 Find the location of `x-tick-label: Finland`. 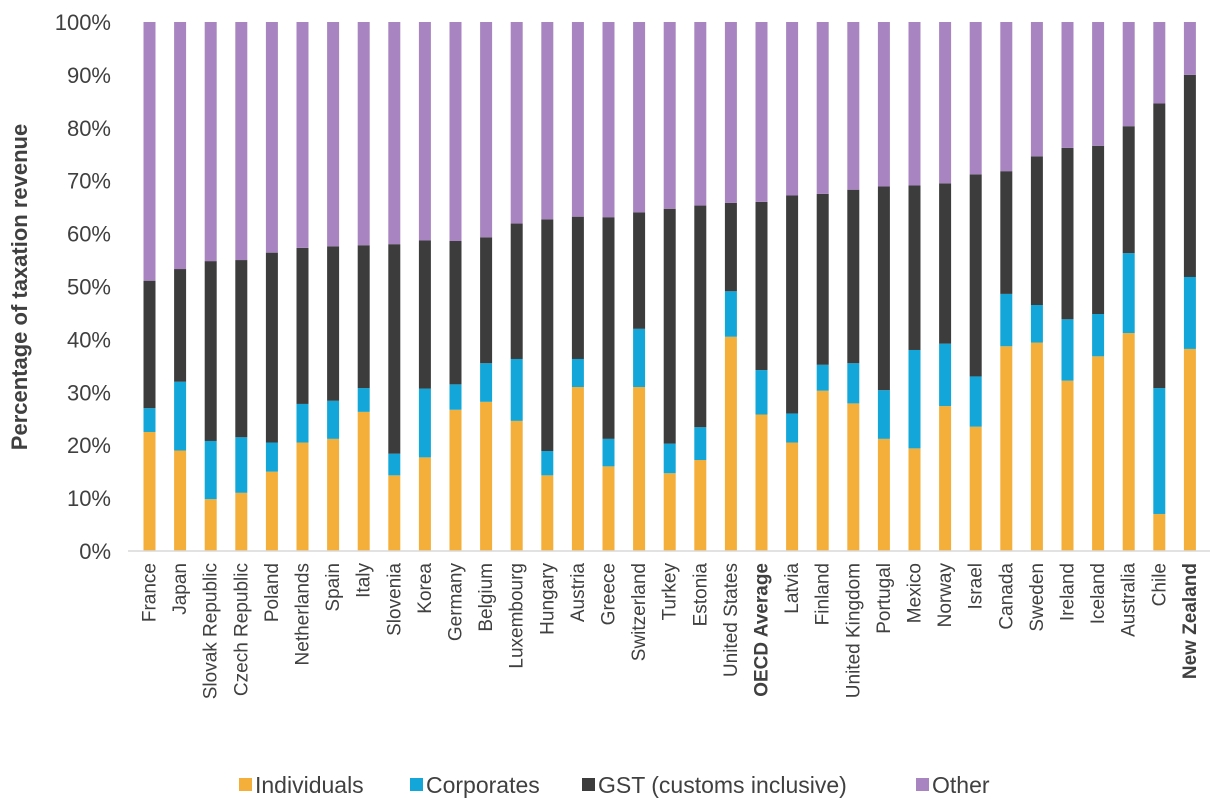

x-tick-label: Finland is located at coordinates (823, 594).